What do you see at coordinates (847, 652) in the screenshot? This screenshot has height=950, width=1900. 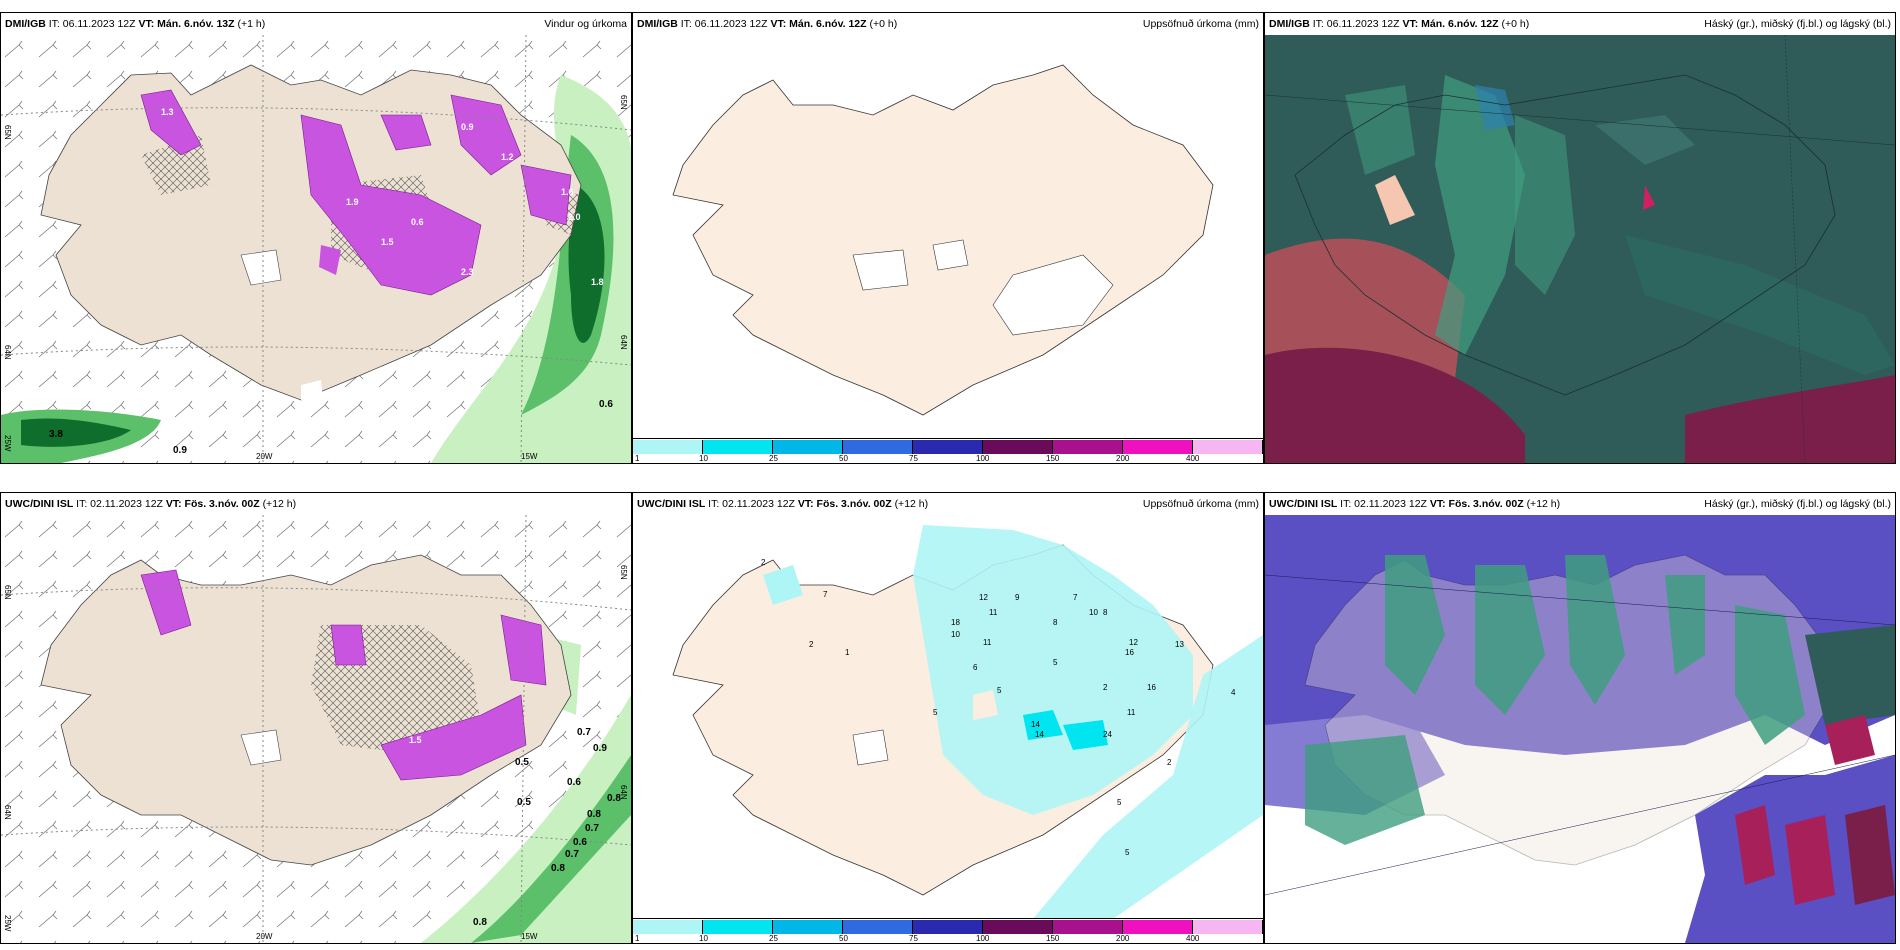 I see `precip-value: 1` at bounding box center [847, 652].